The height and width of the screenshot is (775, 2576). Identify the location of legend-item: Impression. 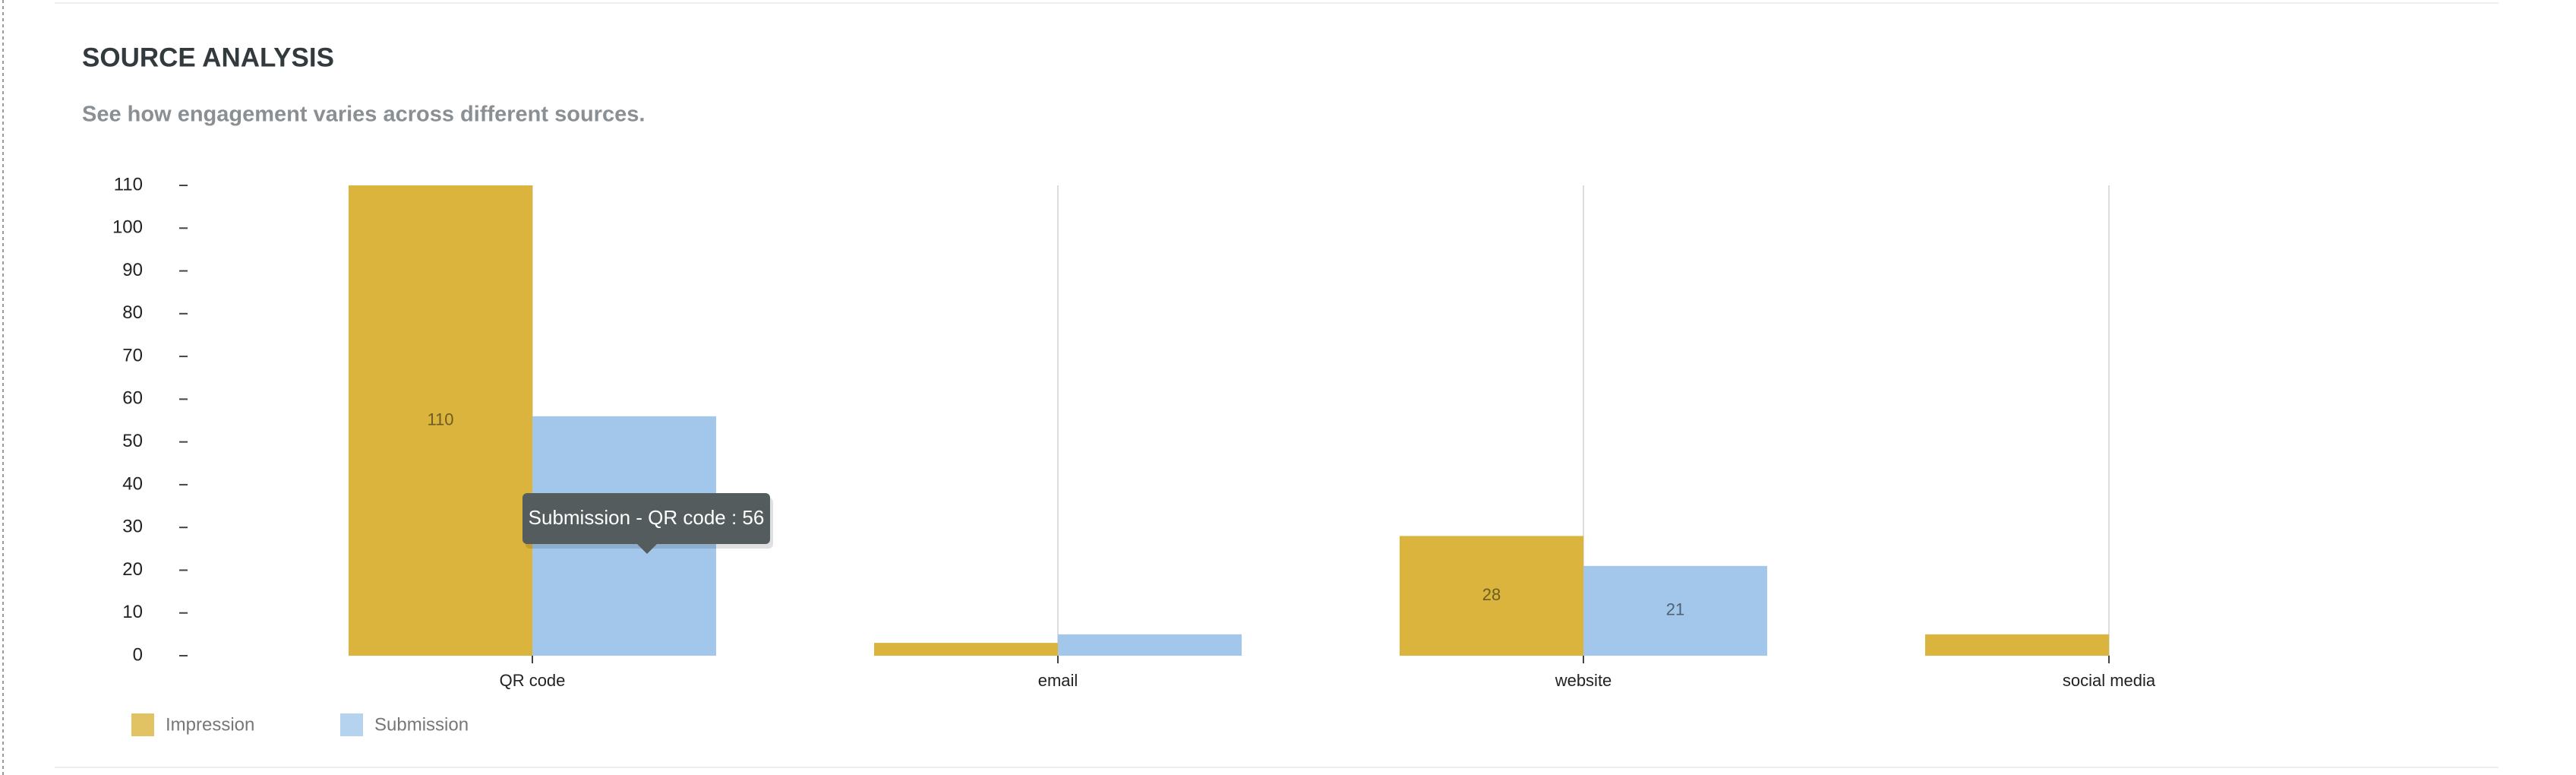
(192, 724).